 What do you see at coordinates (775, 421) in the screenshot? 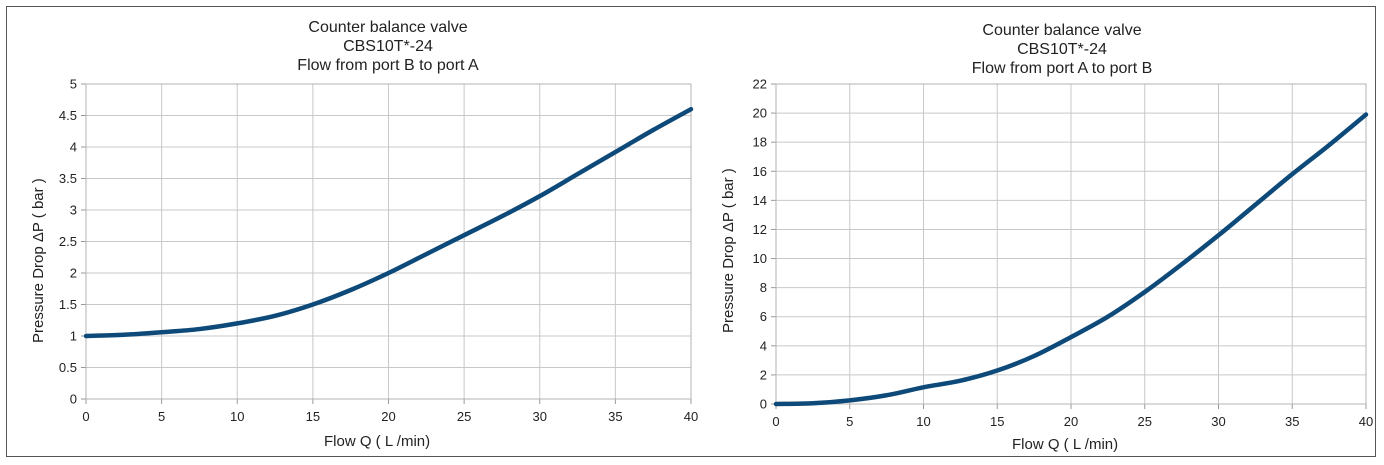
I see `chart-right-x-tick-label: 0` at bounding box center [775, 421].